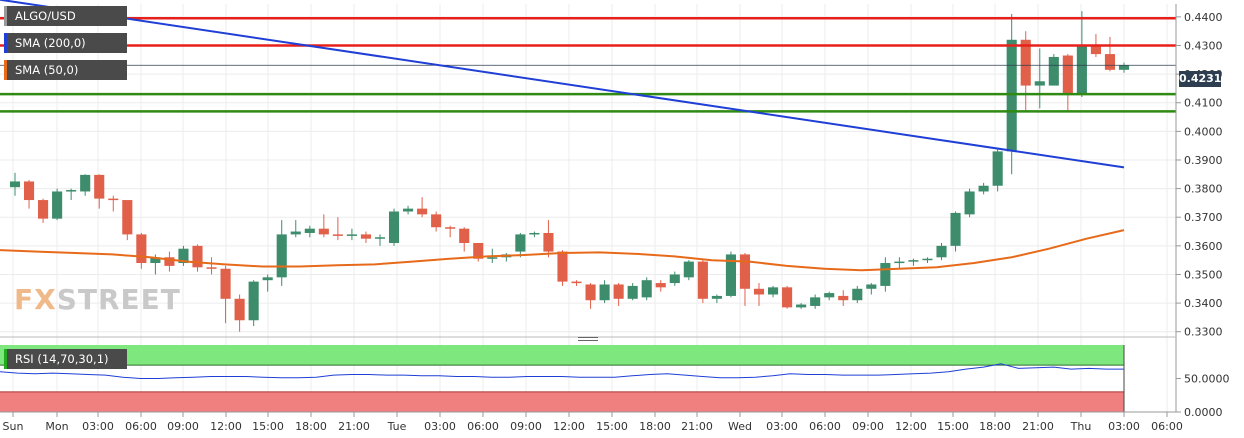 The height and width of the screenshot is (438, 1244). I want to click on x-tick-label: 15:00, so click(953, 426).